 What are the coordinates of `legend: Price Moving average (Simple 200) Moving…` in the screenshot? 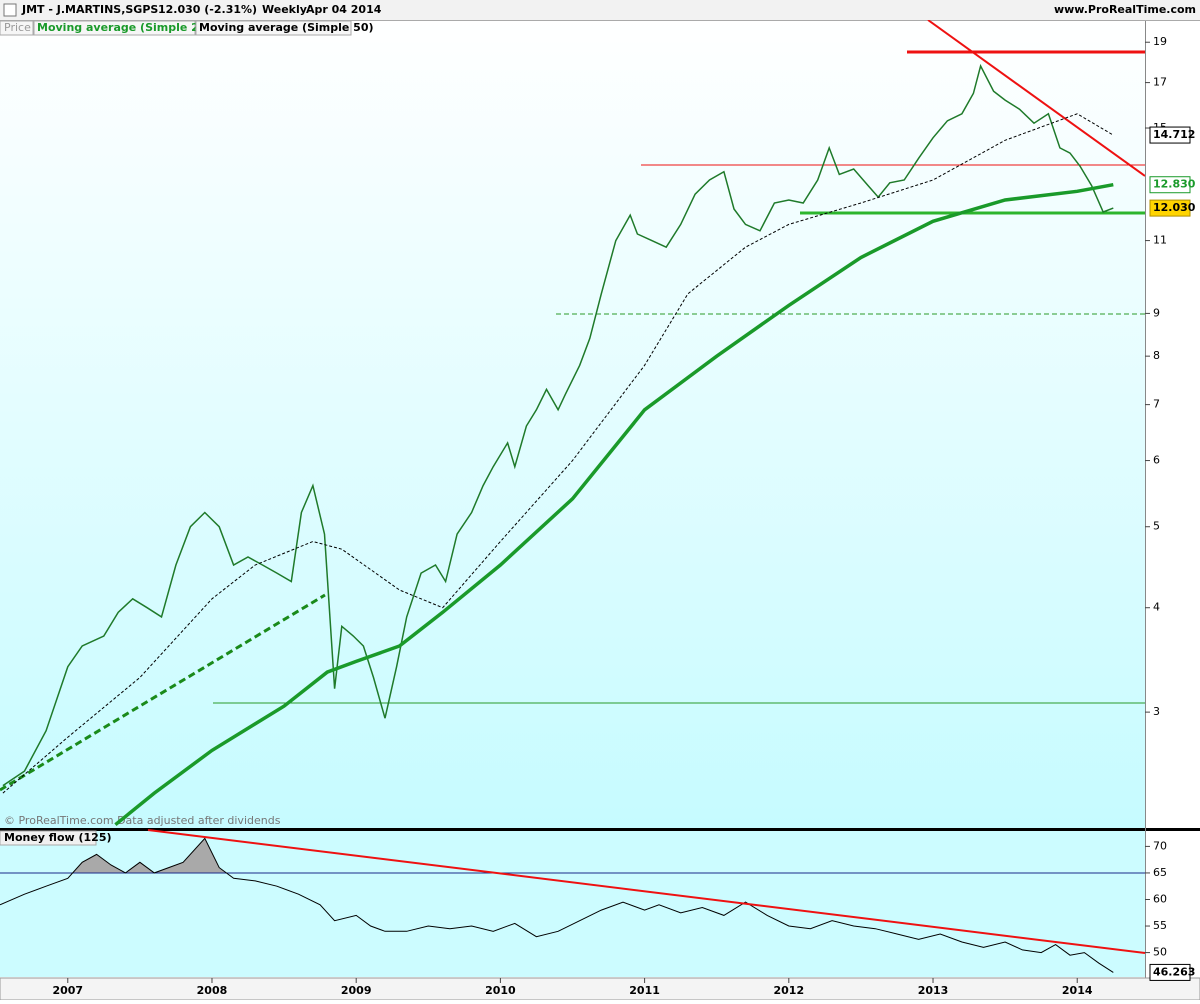 It's located at (187, 28).